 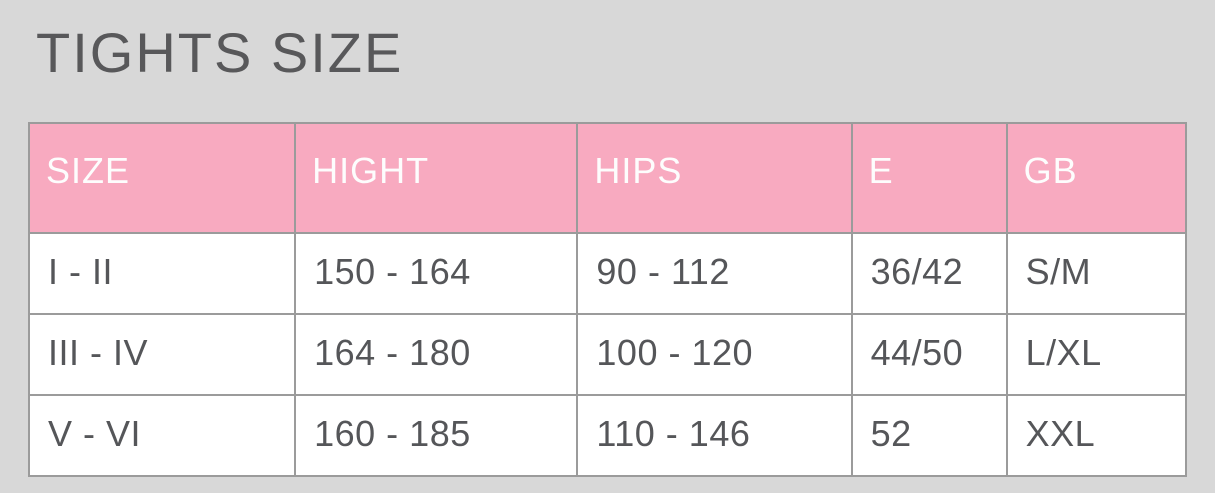 What do you see at coordinates (436, 178) in the screenshot?
I see `column-header-hight: HIGHT` at bounding box center [436, 178].